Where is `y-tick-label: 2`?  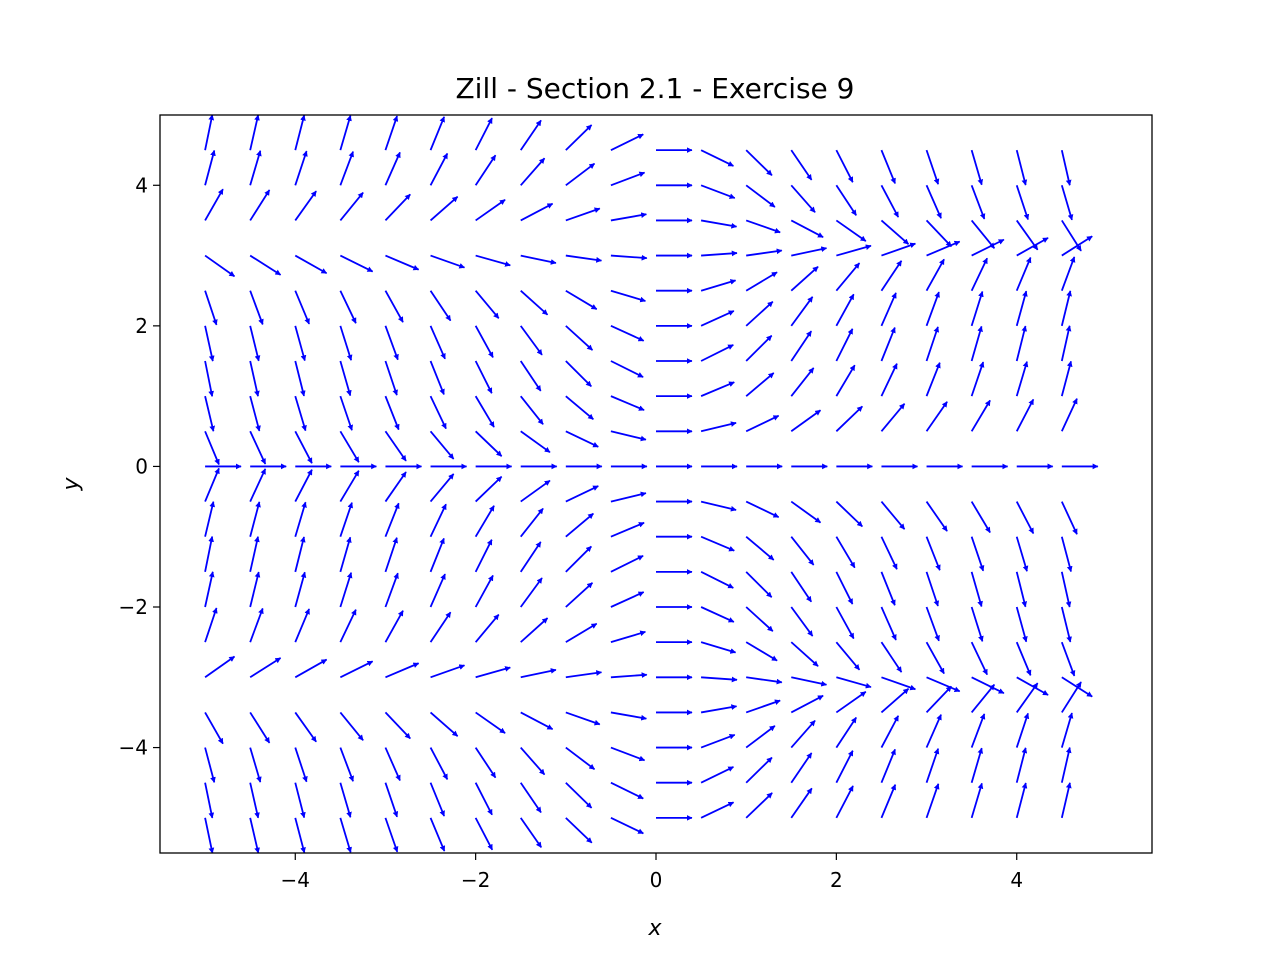
y-tick-label: 2 is located at coordinates (141, 326).